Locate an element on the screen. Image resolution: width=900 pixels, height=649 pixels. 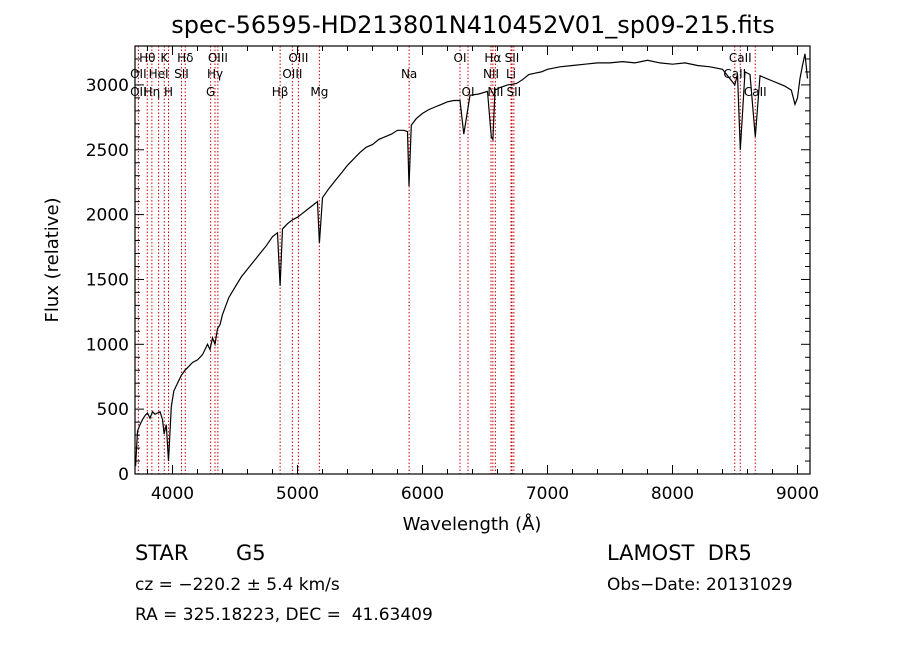
redshift-readout: cz = −220.2 ± 5.4 km/s is located at coordinates (237, 585).